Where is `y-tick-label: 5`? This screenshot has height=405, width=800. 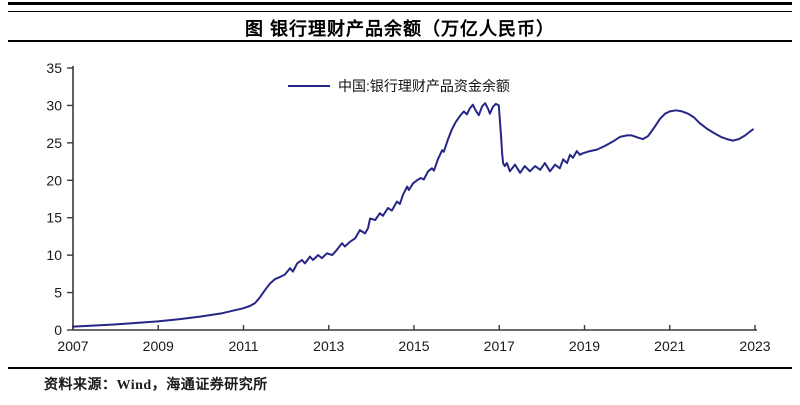 y-tick-label: 5 is located at coordinates (58, 293).